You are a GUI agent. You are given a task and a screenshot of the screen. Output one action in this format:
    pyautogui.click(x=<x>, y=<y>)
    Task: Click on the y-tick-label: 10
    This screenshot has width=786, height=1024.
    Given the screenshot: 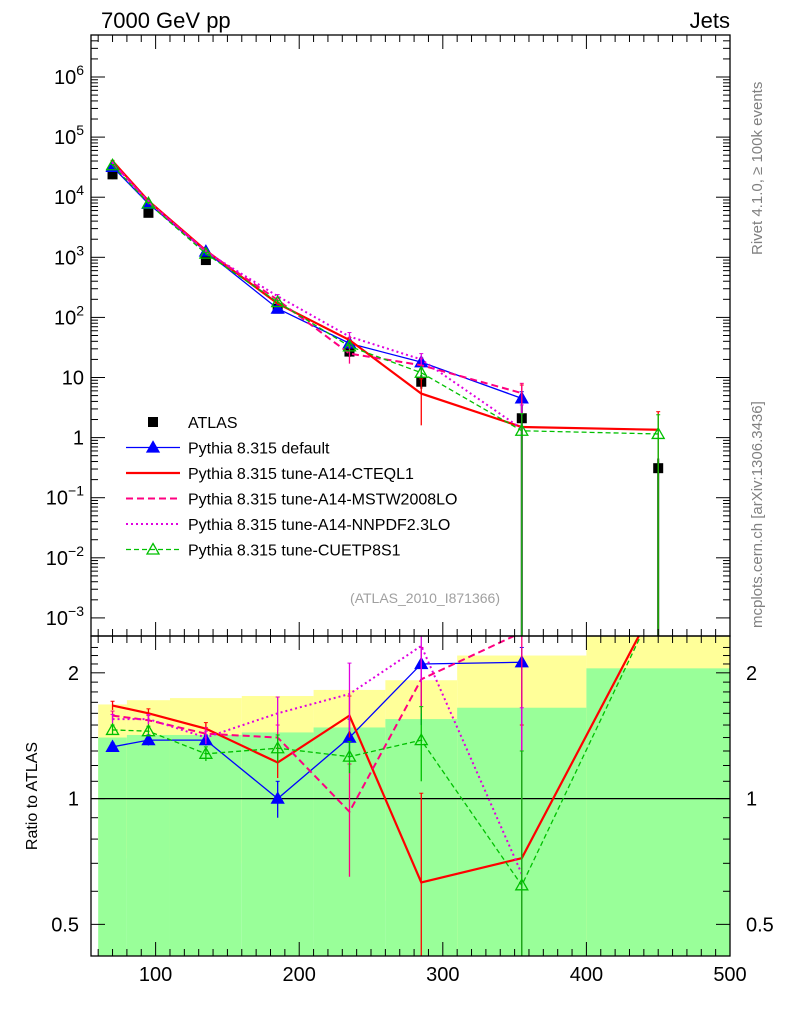 What is the action you would take?
    pyautogui.click(x=73, y=379)
    